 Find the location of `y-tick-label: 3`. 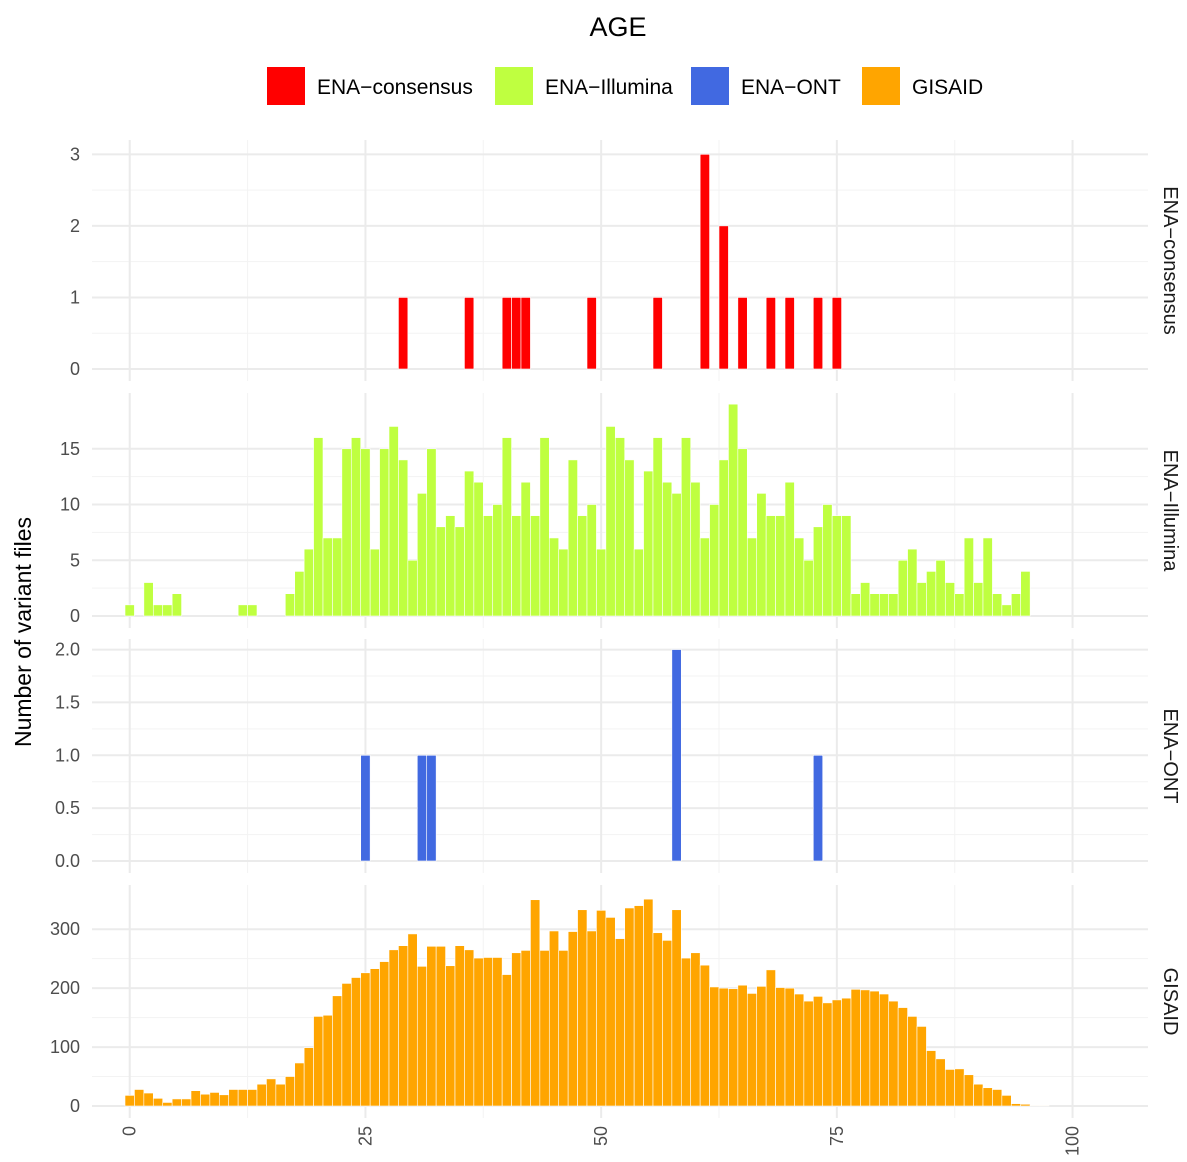

y-tick-label: 3 is located at coordinates (75, 154).